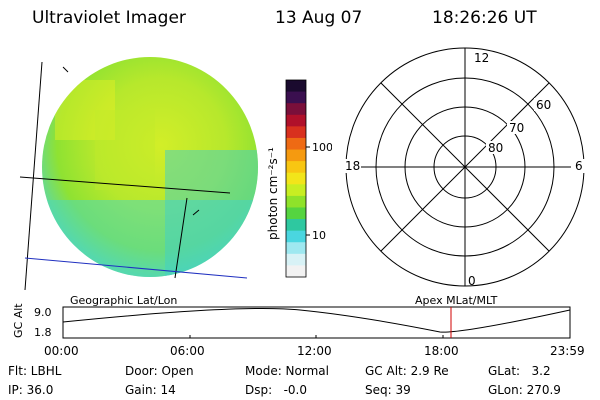 The height and width of the screenshot is (400, 600). Describe the element at coordinates (519, 371) in the screenshot. I see `glat-status: GLat: 3.2` at that location.